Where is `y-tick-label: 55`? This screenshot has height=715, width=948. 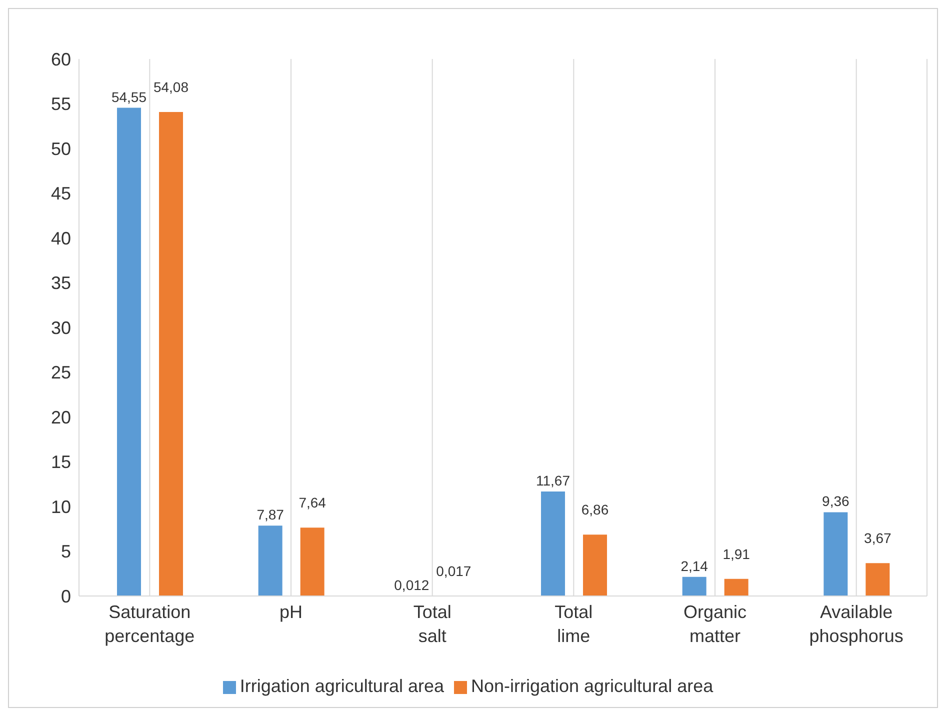
y-tick-label: 55 is located at coordinates (60, 104).